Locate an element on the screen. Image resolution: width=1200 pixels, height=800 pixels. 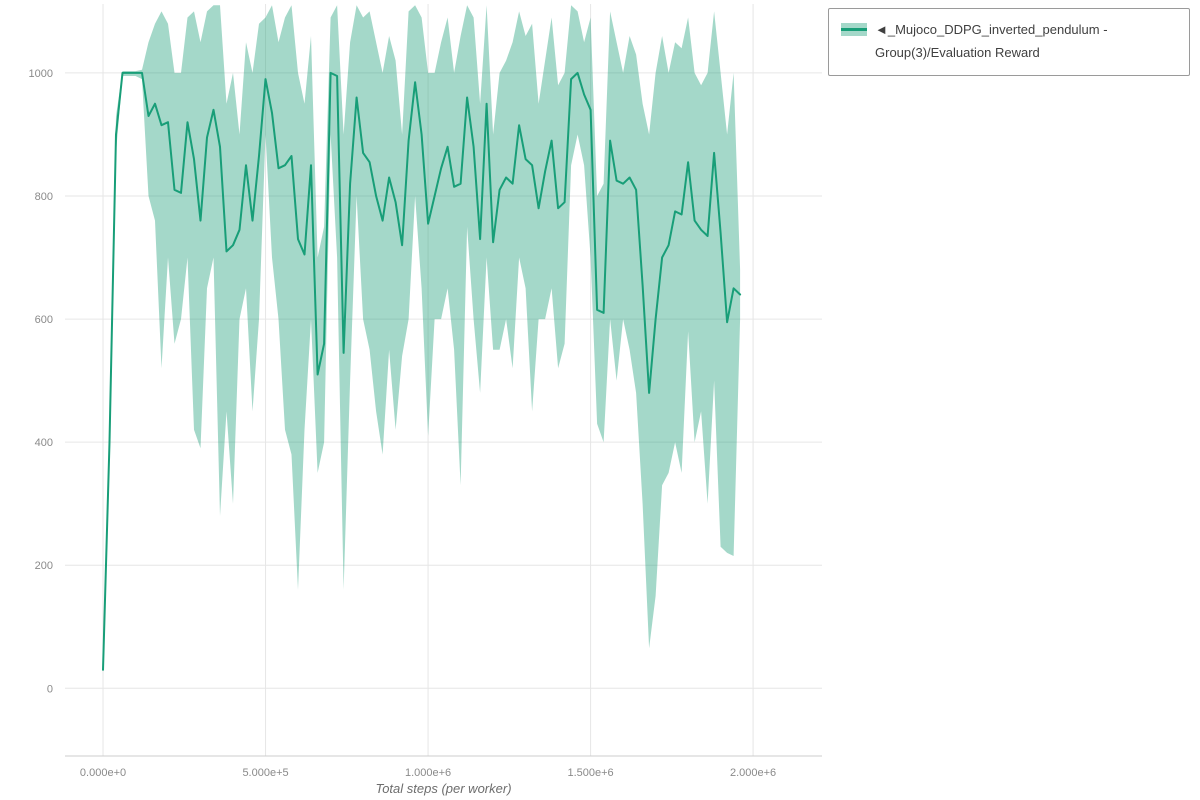
svg-text: 200 is located at coordinates (44, 566).